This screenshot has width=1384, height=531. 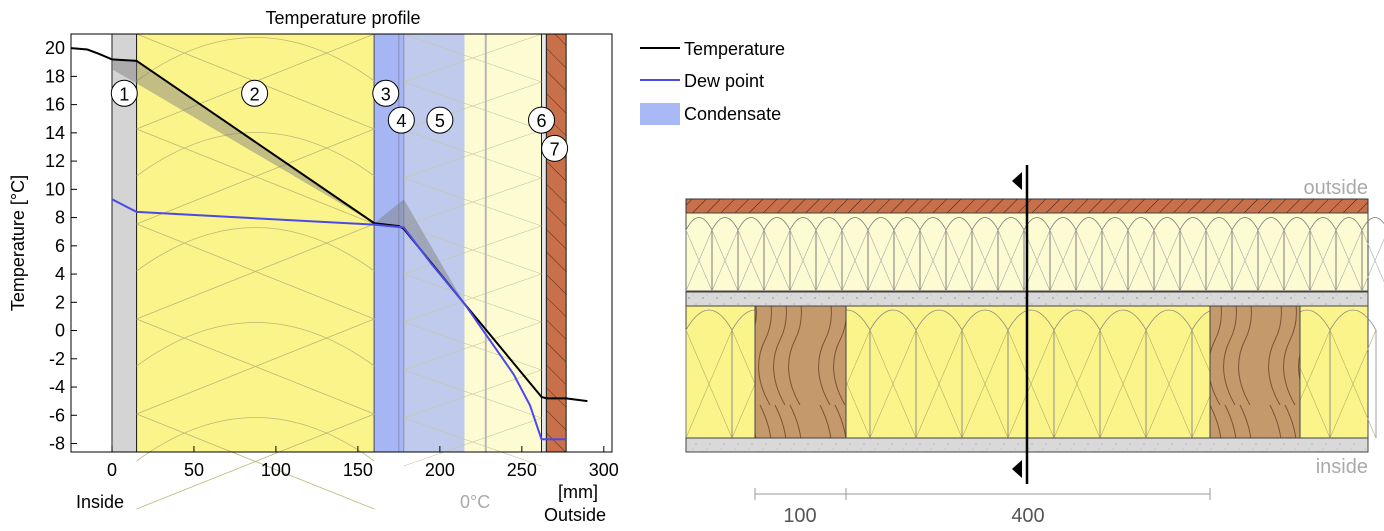 What do you see at coordinates (1017, 469) in the screenshot?
I see `section-marker-bottom` at bounding box center [1017, 469].